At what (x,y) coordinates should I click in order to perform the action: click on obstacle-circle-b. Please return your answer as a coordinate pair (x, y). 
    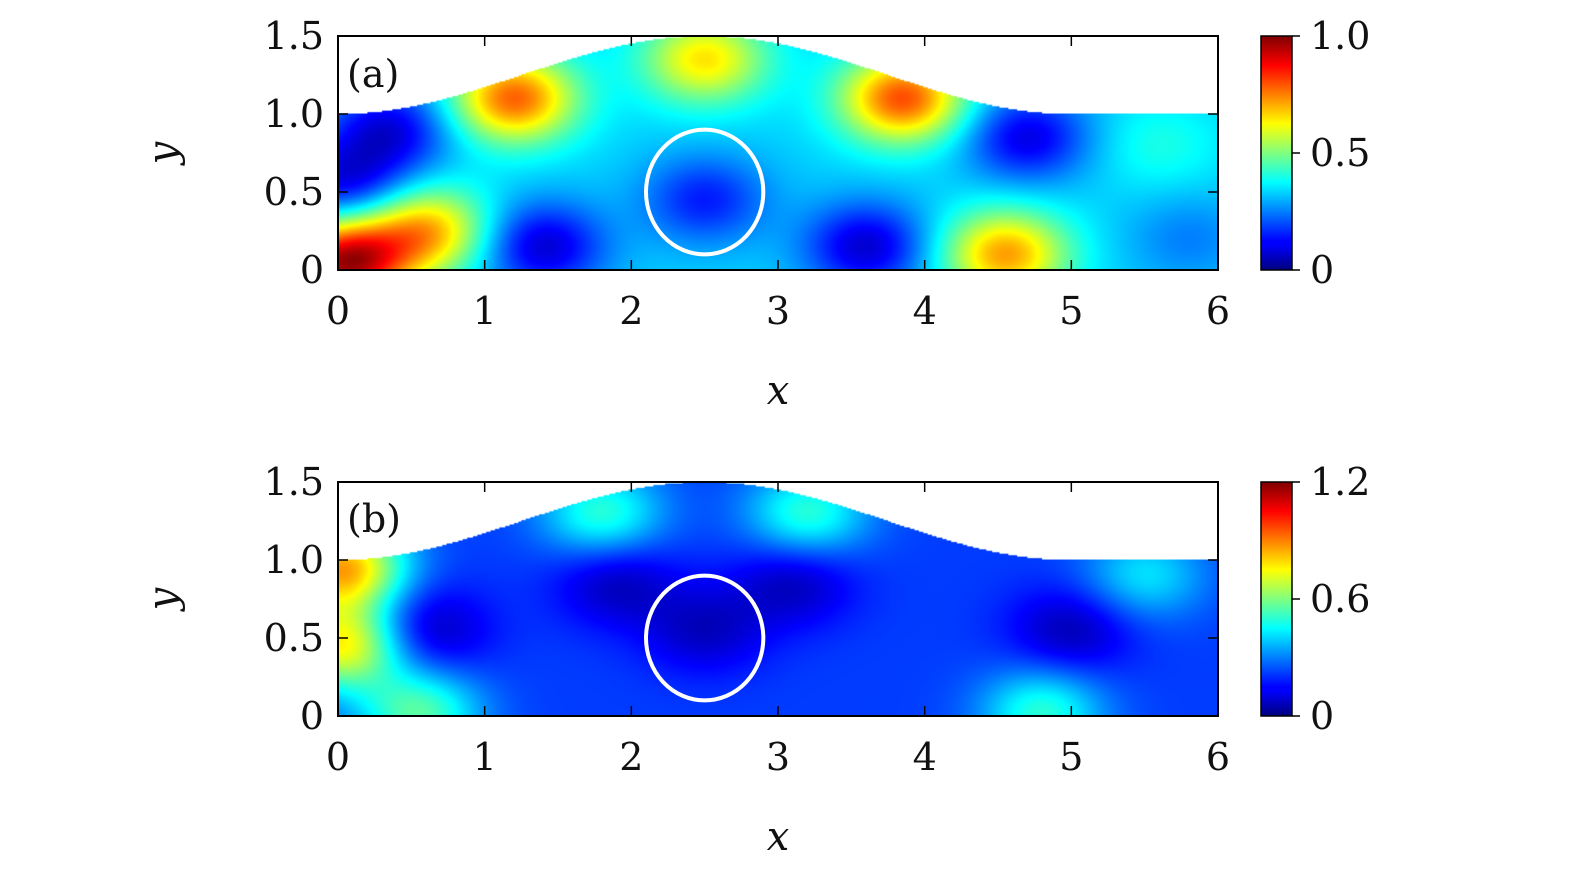
    Looking at the image, I should click on (704, 638).